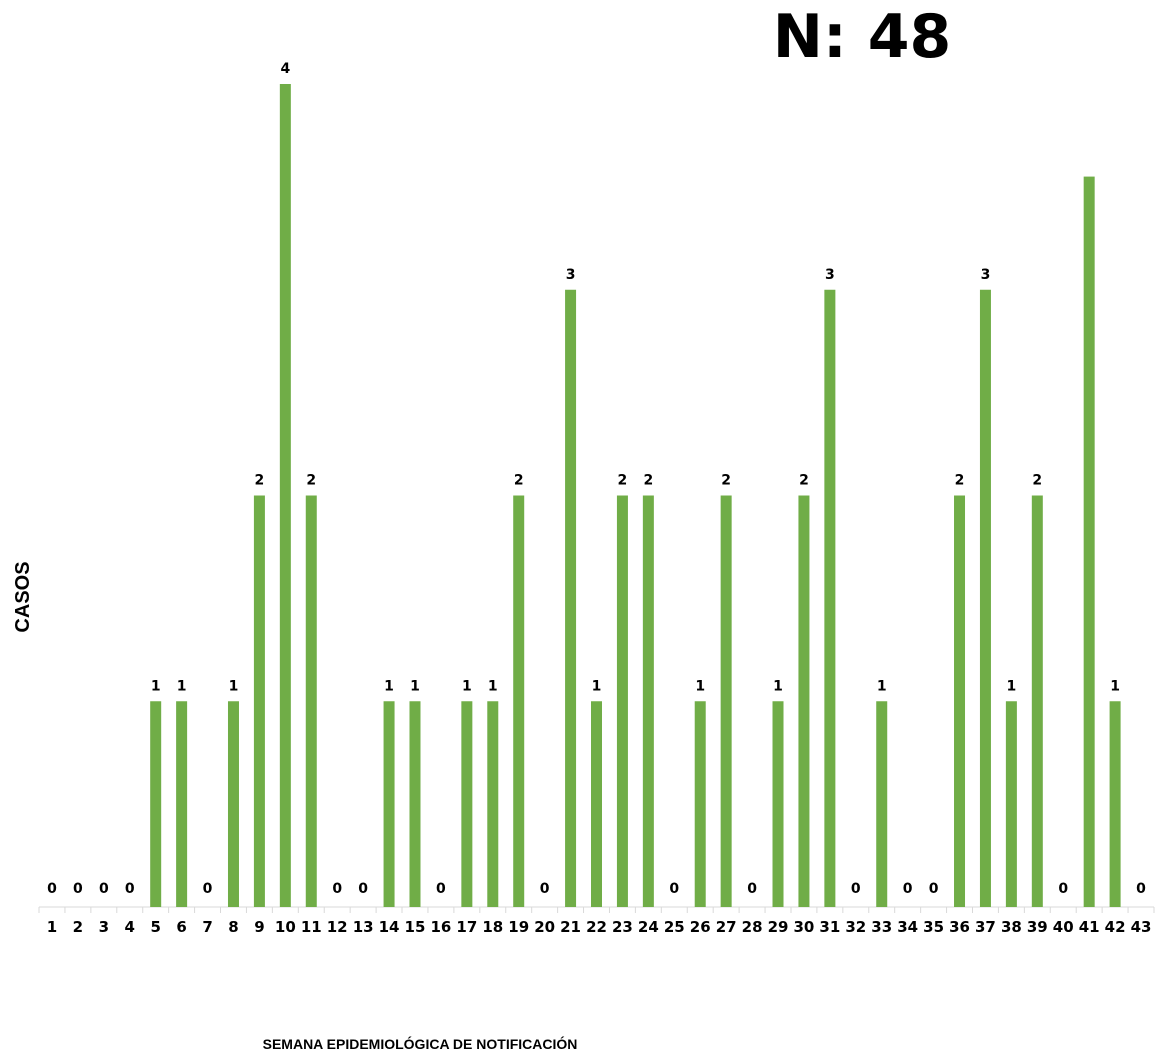 The width and height of the screenshot is (1160, 1059). I want to click on x-tick-label-9: 9, so click(259, 927).